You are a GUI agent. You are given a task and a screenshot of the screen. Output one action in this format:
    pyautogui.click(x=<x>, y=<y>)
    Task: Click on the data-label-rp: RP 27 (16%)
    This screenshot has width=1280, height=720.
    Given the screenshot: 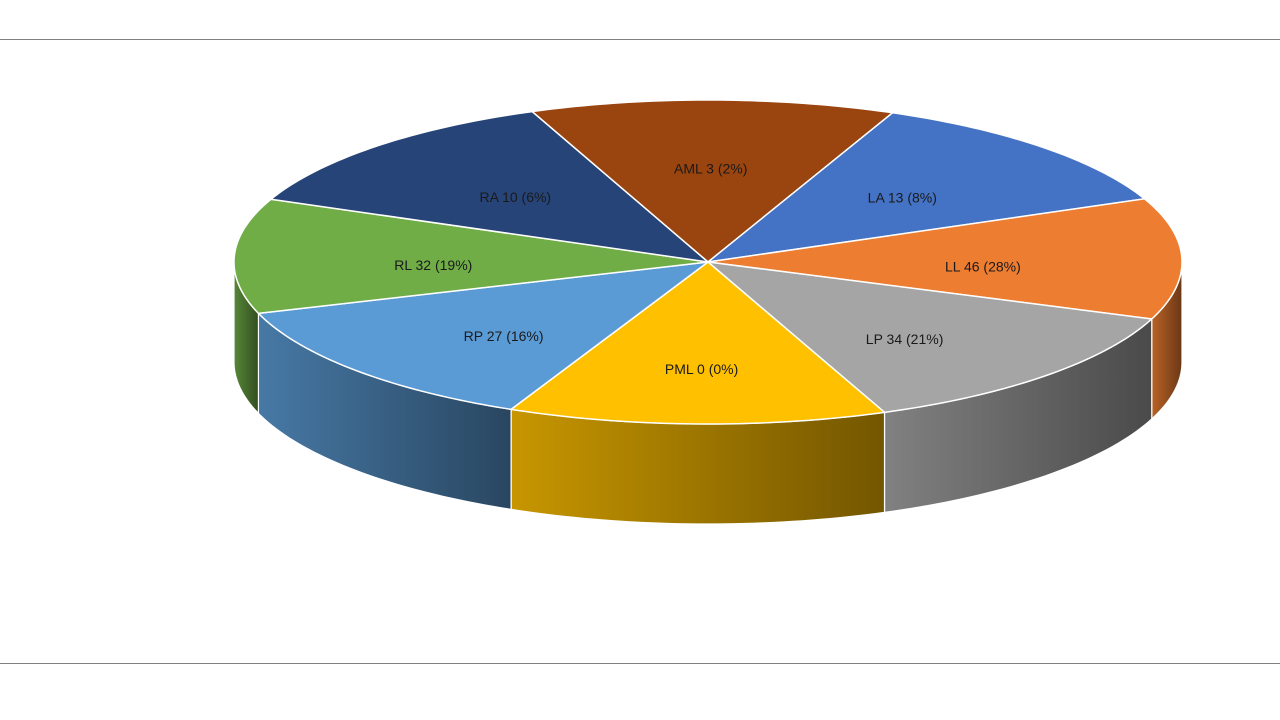 What is the action you would take?
    pyautogui.click(x=504, y=336)
    